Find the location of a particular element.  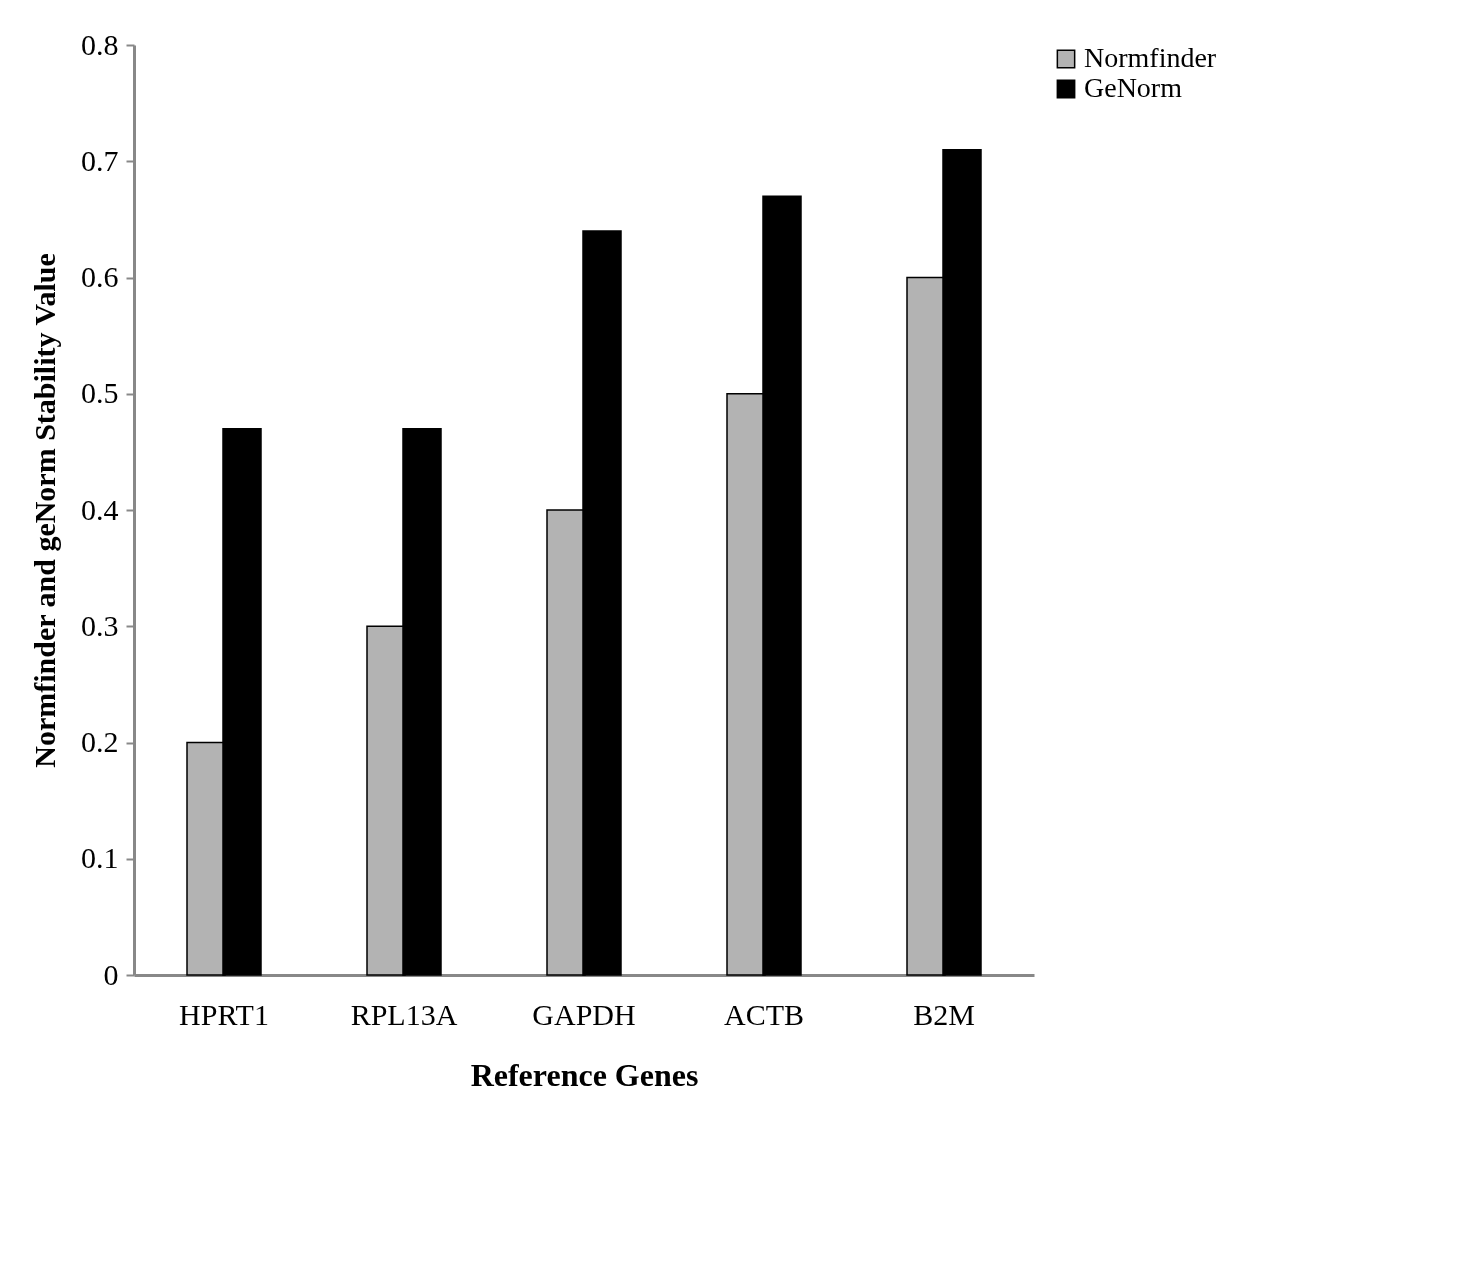

x-tick-label: B2M is located at coordinates (944, 1014).